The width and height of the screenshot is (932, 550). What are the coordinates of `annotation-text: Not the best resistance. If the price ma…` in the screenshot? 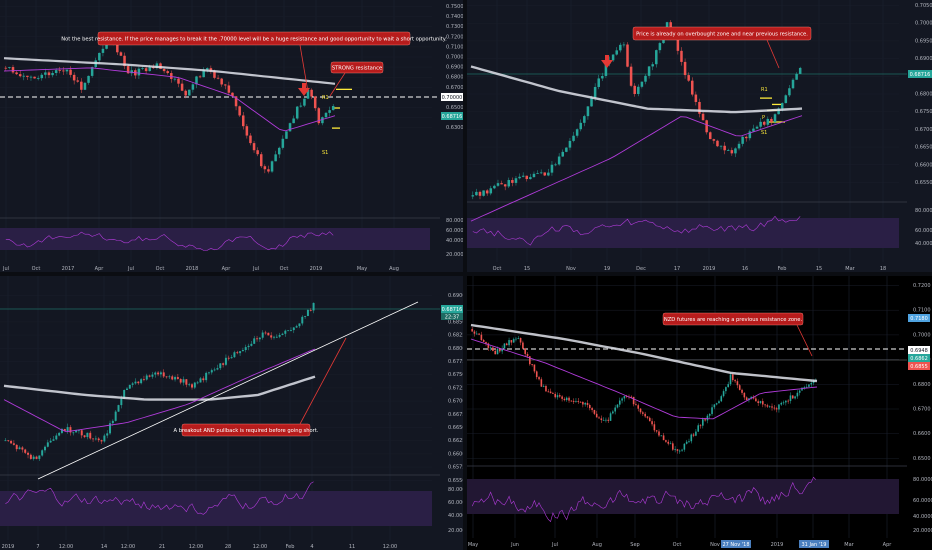 It's located at (254, 40).